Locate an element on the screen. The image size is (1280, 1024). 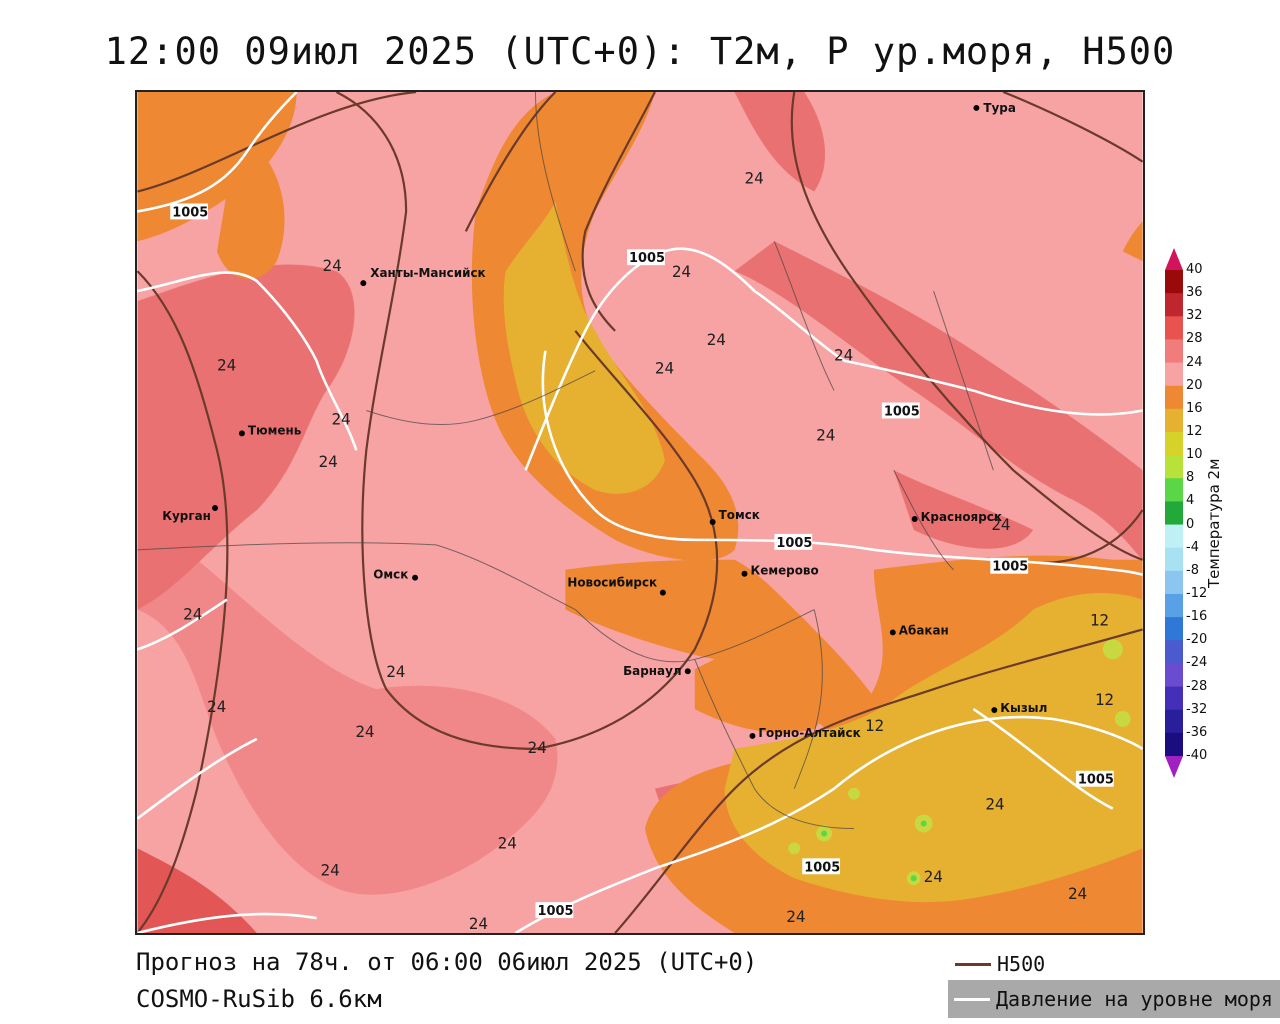
colorbar-tick-label: 16 is located at coordinates (1194, 408).